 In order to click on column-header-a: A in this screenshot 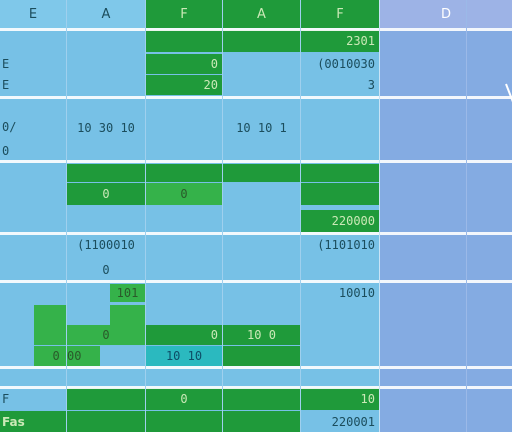, I will do `click(106, 14)`.